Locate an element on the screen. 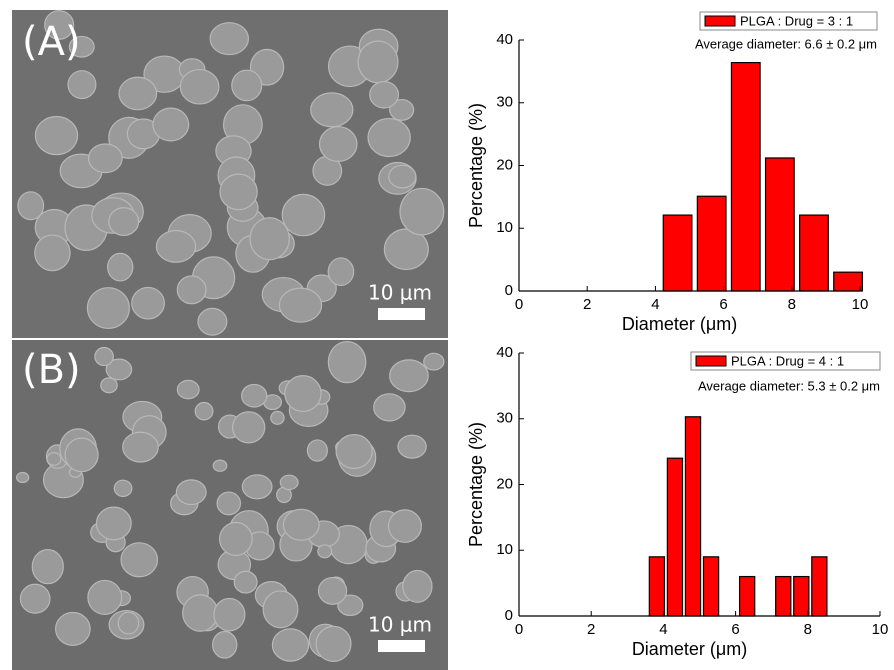 This screenshot has height=670, width=894. y-tick-label: 40 is located at coordinates (504, 352).